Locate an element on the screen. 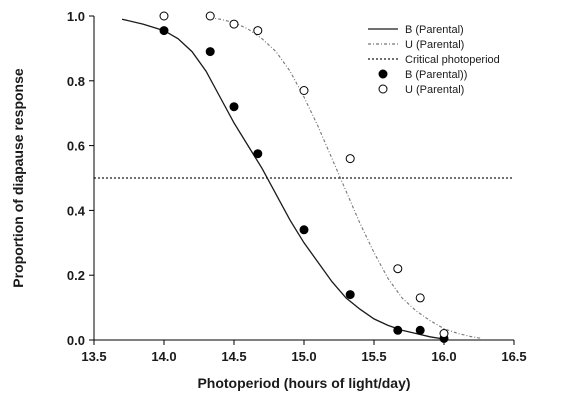 This screenshot has height=397, width=561. y-axis-label: Proportion of diapause response is located at coordinates (18, 178).